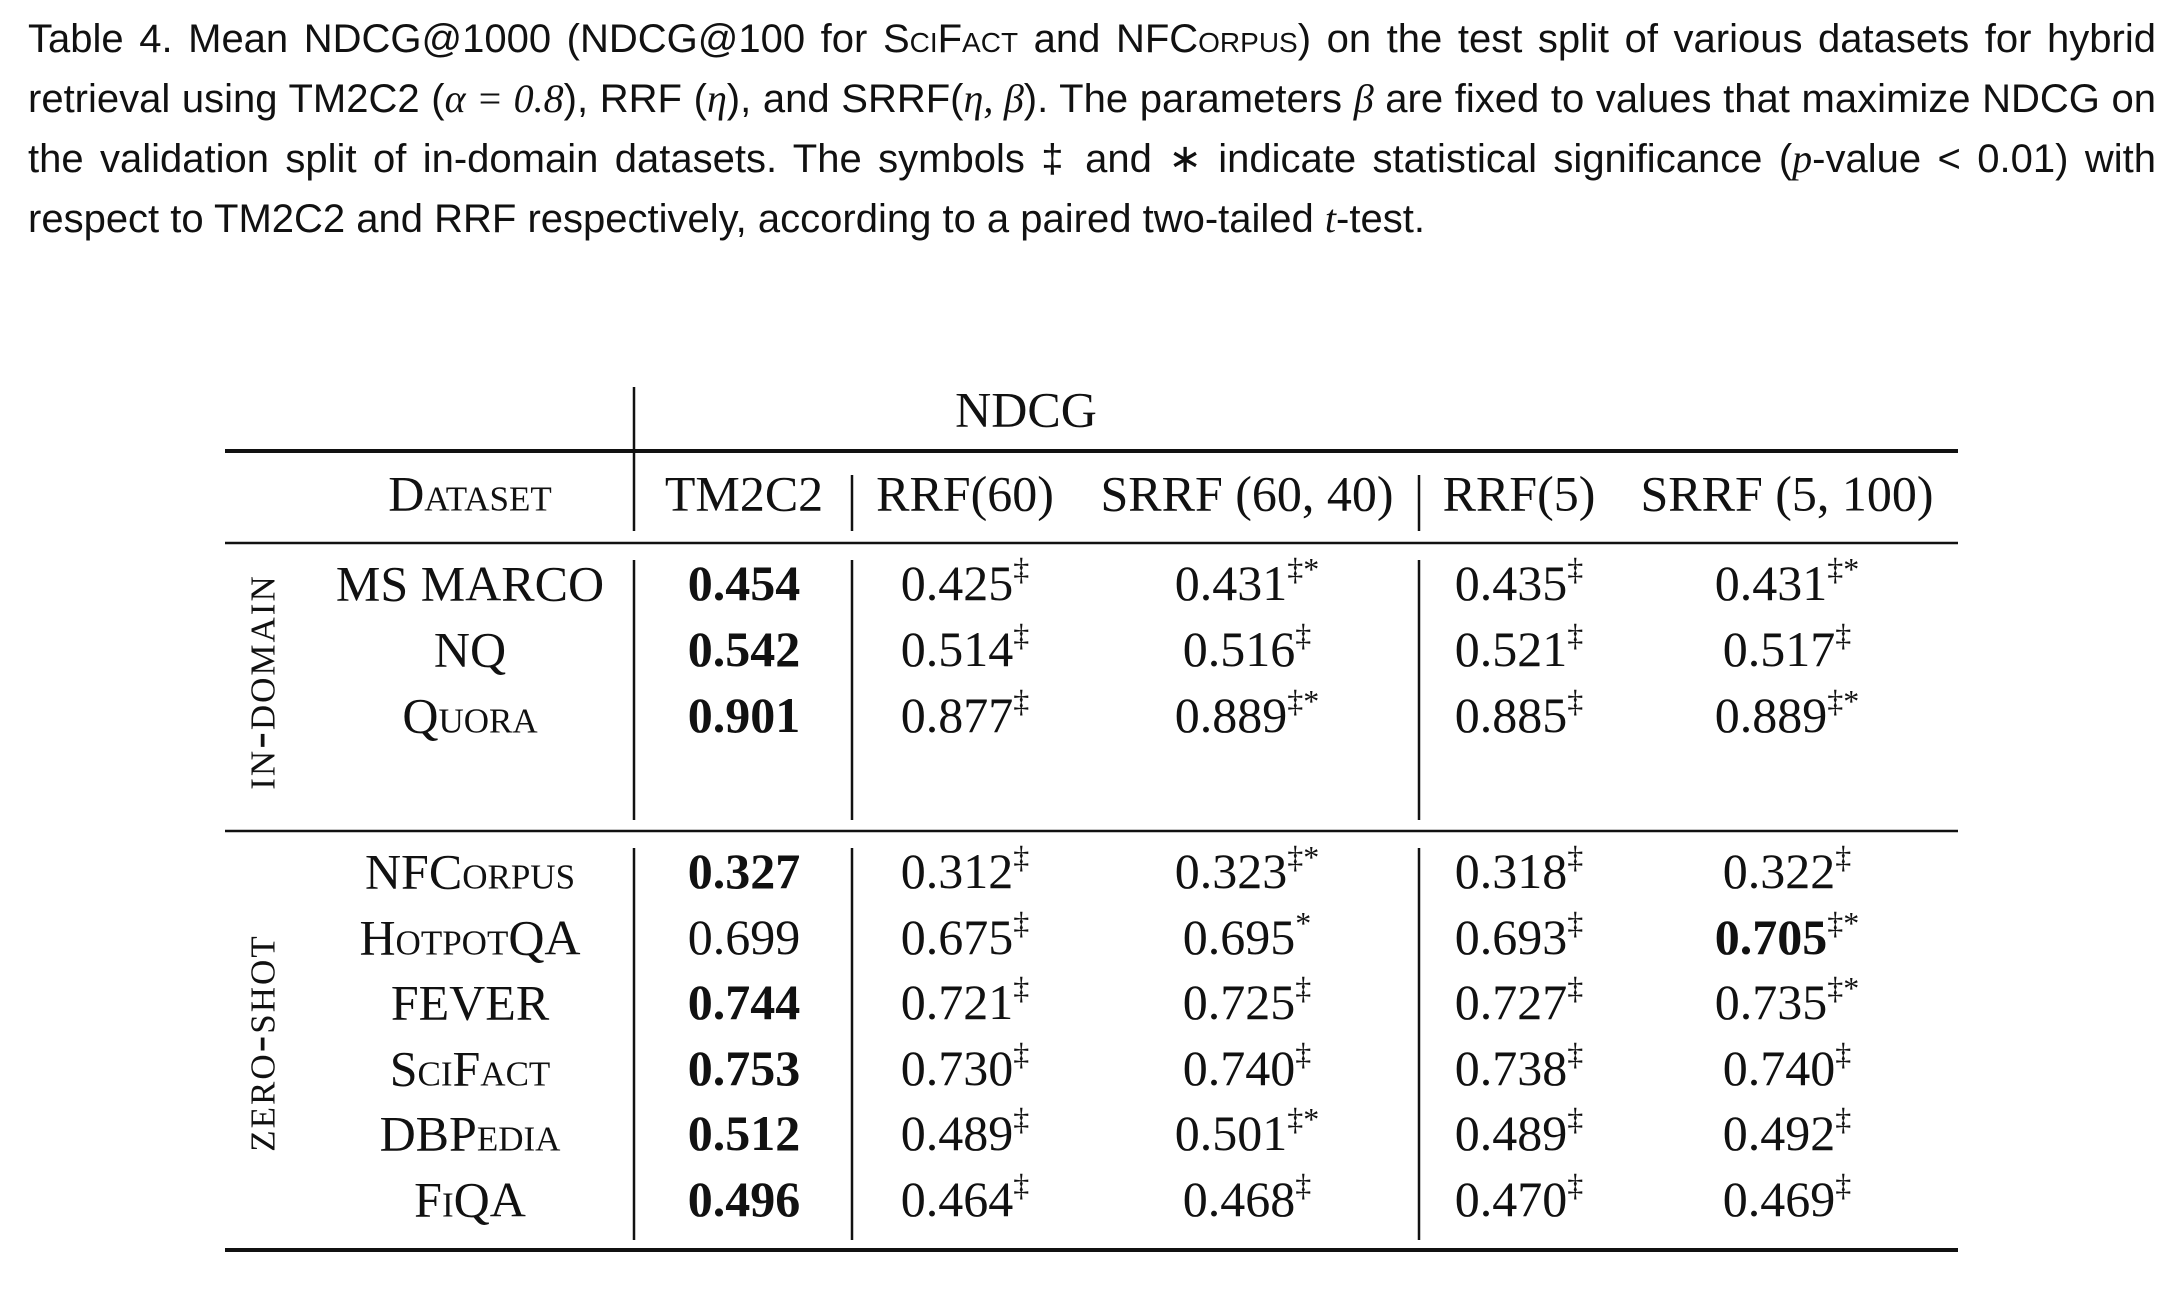 This screenshot has width=2180, height=1316. Describe the element at coordinates (1787, 647) in the screenshot. I see `cell: 0.517‡` at that location.